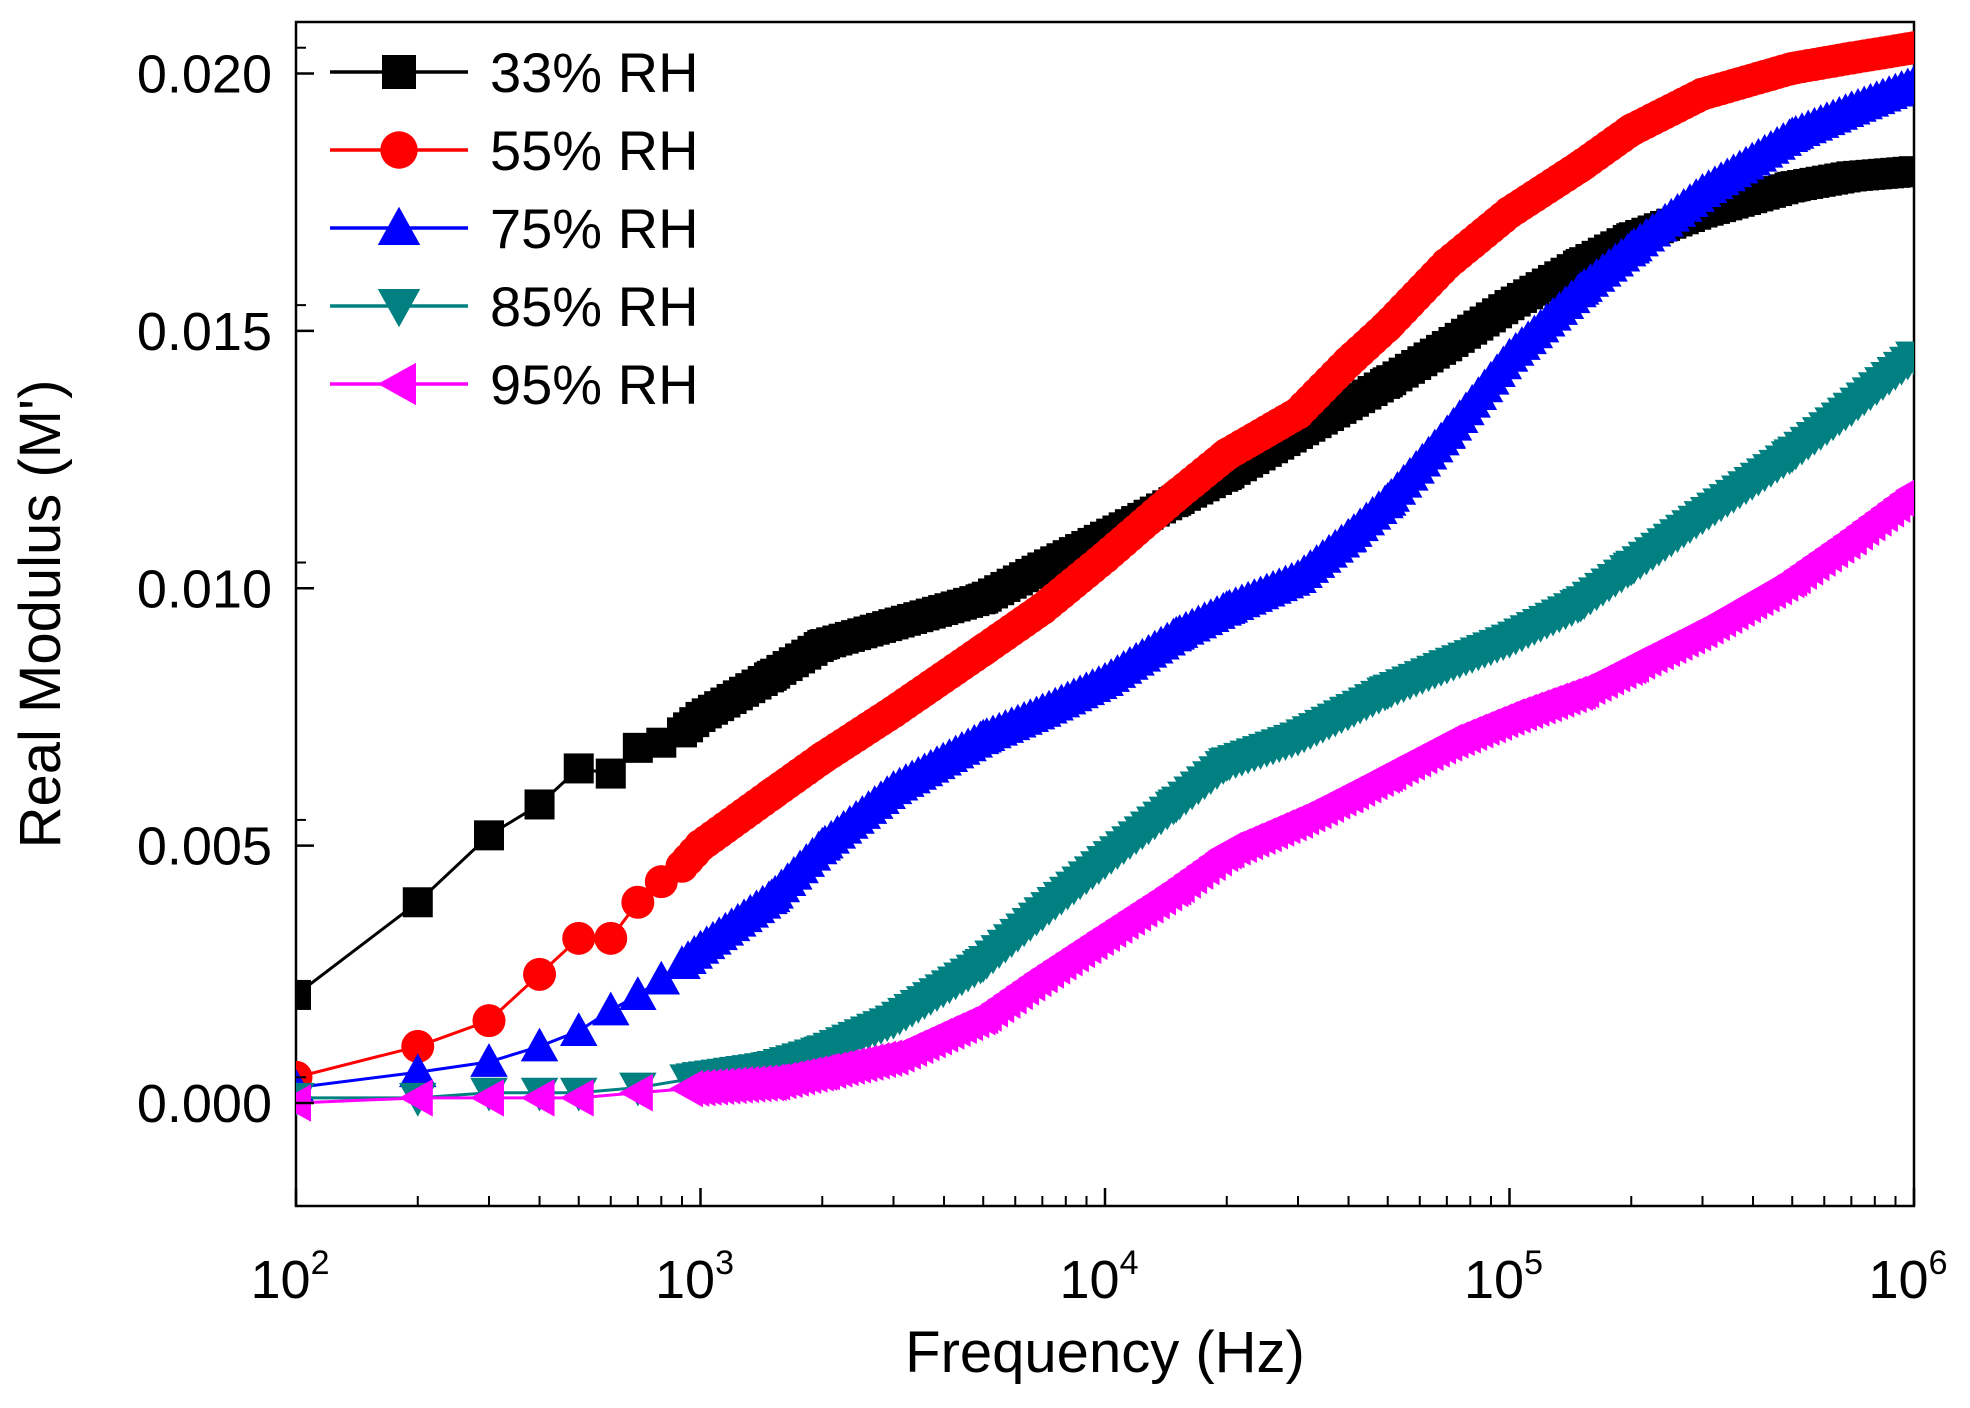 This screenshot has width=1970, height=1408. I want to click on x-tick-label: 10³, so click(694, 1277).